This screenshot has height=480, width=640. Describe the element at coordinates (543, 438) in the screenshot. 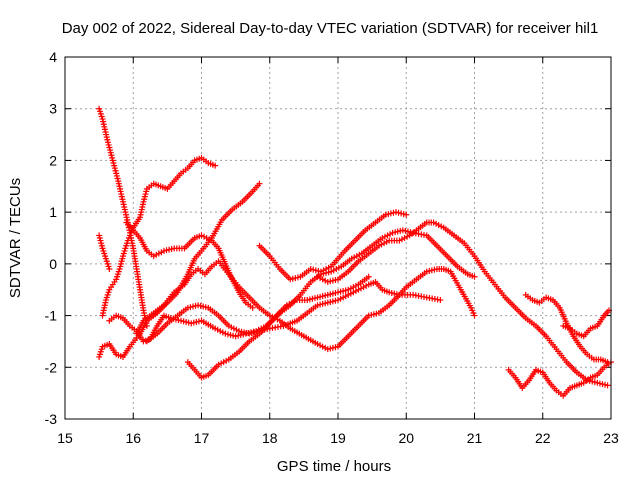

I see `x-tick-label: 22` at that location.